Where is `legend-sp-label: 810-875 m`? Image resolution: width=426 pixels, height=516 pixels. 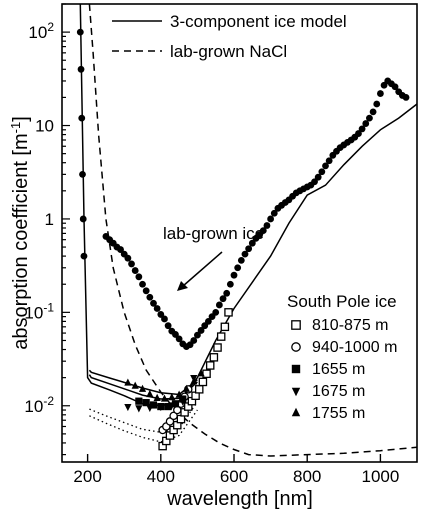 legend-sp-label: 810-875 m is located at coordinates (350, 325).